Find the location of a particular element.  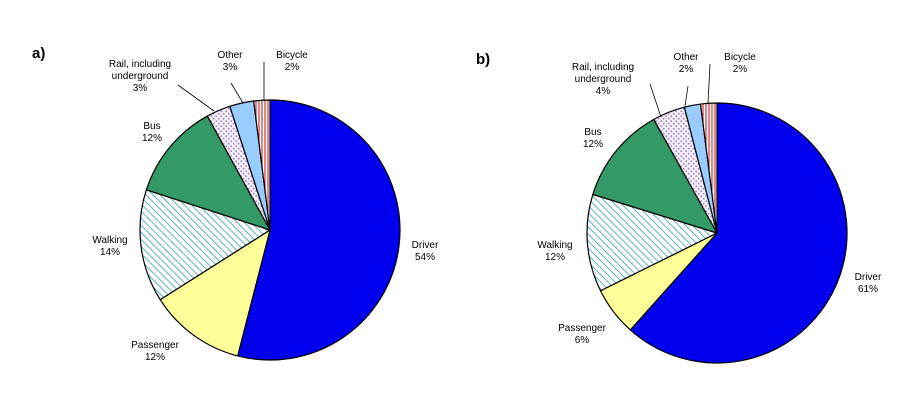

slice-label-driver: Driver 54% is located at coordinates (425, 251).